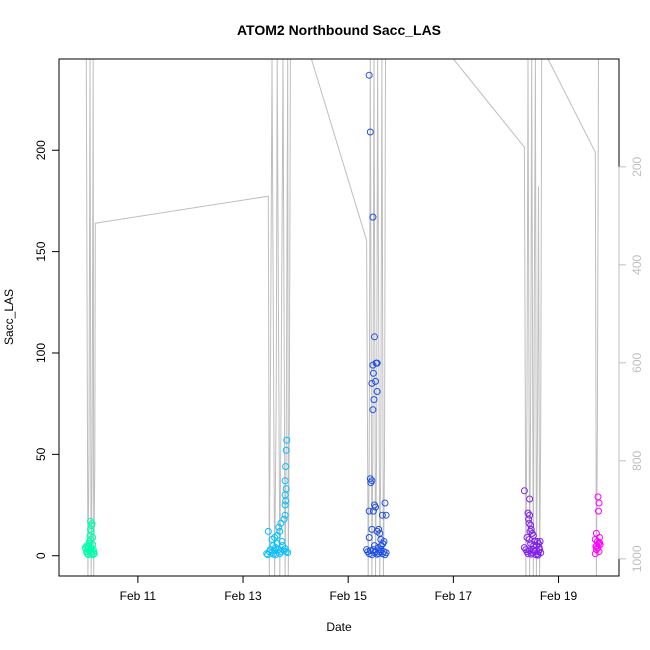  I want to click on y-tick-label: 150, so click(41, 251).